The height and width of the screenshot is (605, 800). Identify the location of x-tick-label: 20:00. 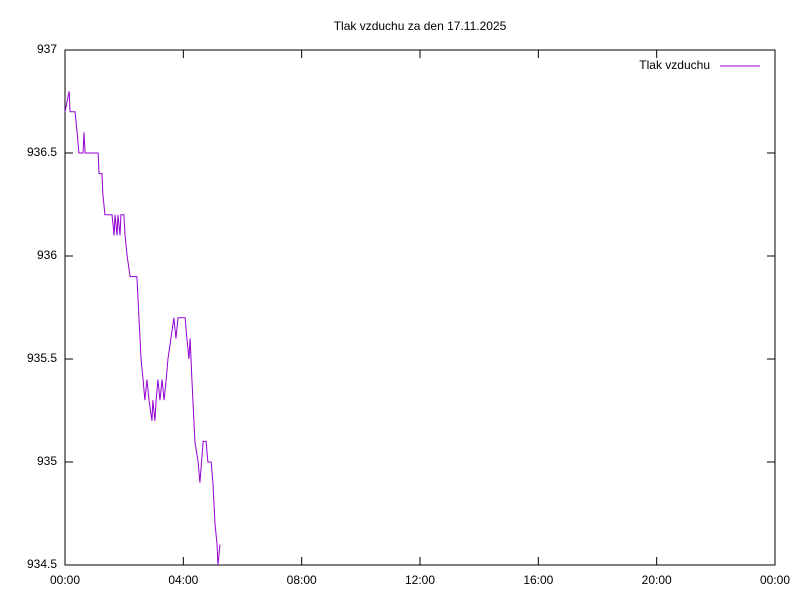
(657, 580).